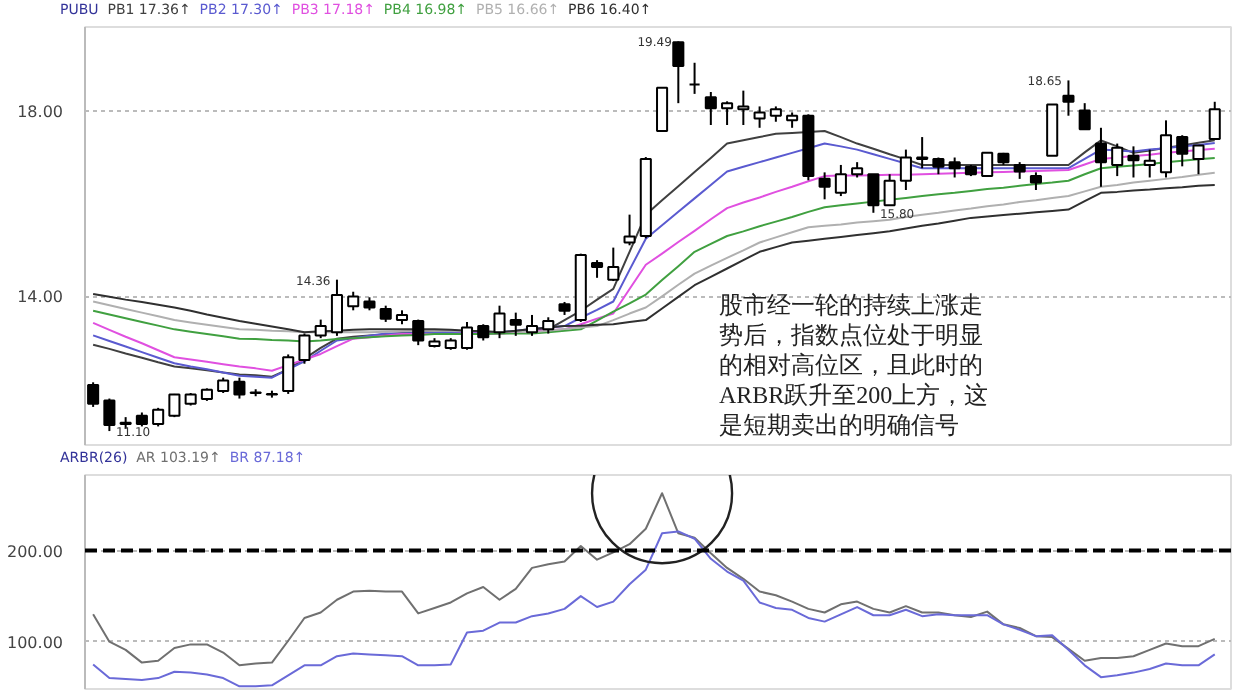 The height and width of the screenshot is (700, 1238). What do you see at coordinates (40, 111) in the screenshot?
I see `y-tick-label: 18.00` at bounding box center [40, 111].